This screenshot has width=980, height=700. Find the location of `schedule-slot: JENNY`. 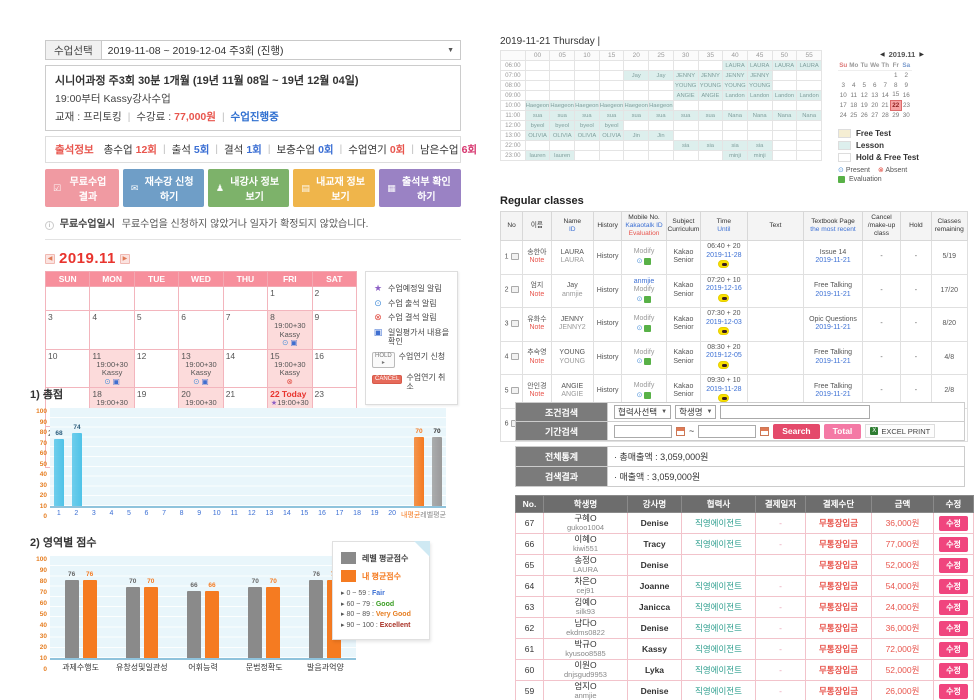

schedule-slot: JENNY is located at coordinates (735, 75).